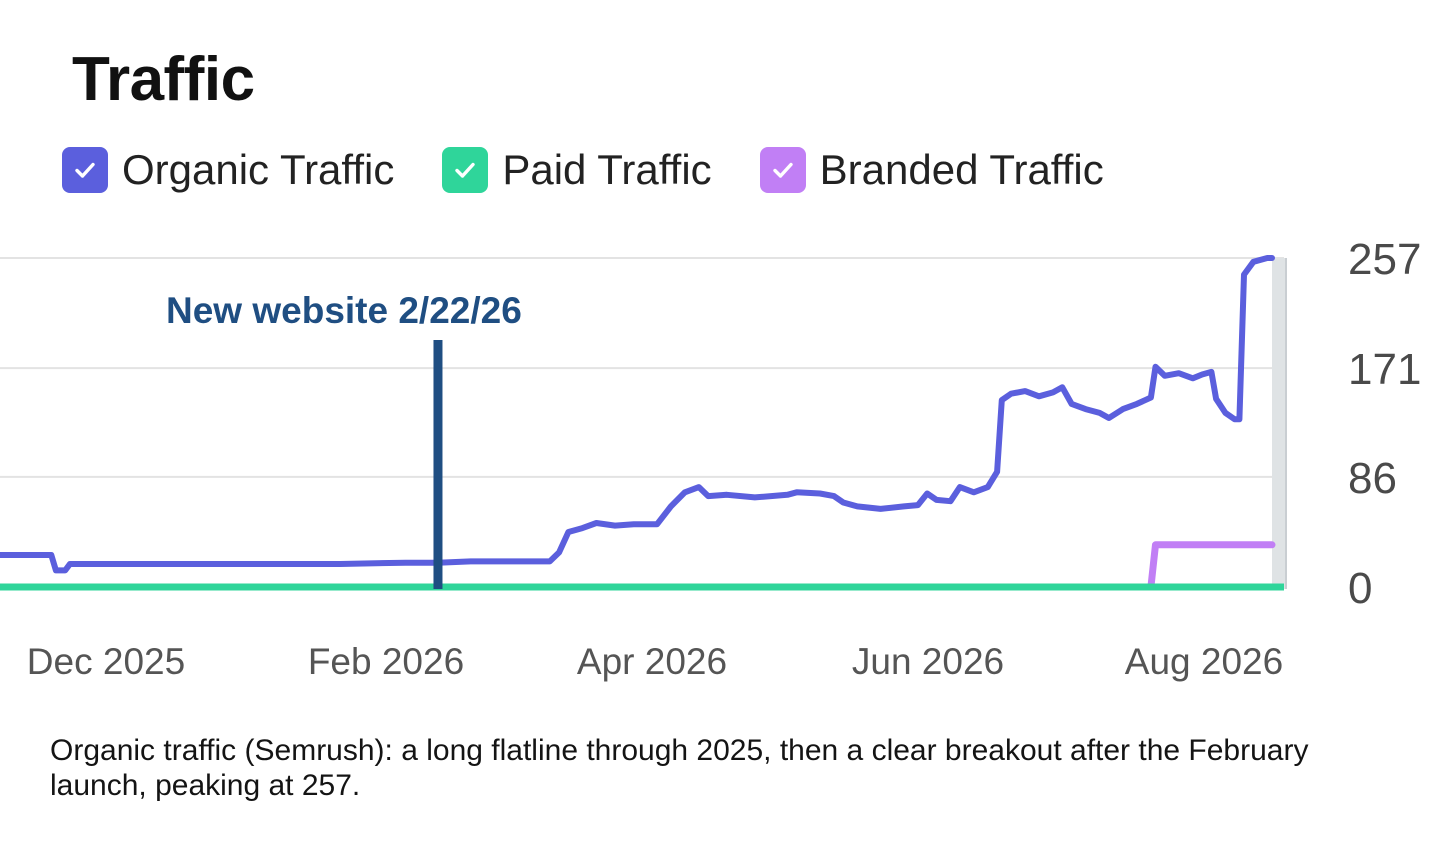 The height and width of the screenshot is (847, 1440). Describe the element at coordinates (163, 79) in the screenshot. I see `chart-title: Traffic` at that location.